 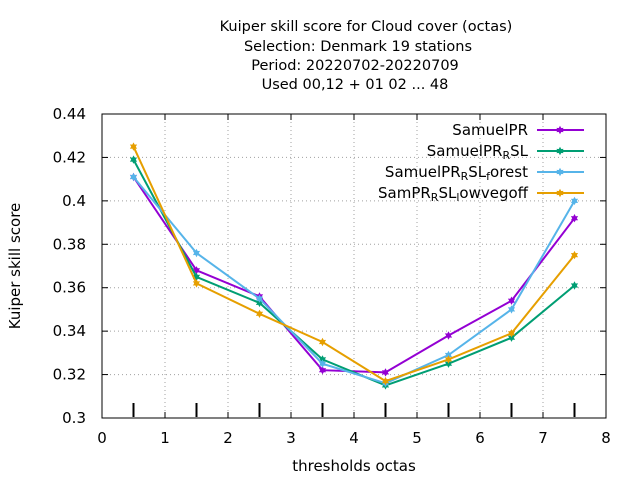 What do you see at coordinates (165, 438) in the screenshot?
I see `x-tick-label: 1` at bounding box center [165, 438].